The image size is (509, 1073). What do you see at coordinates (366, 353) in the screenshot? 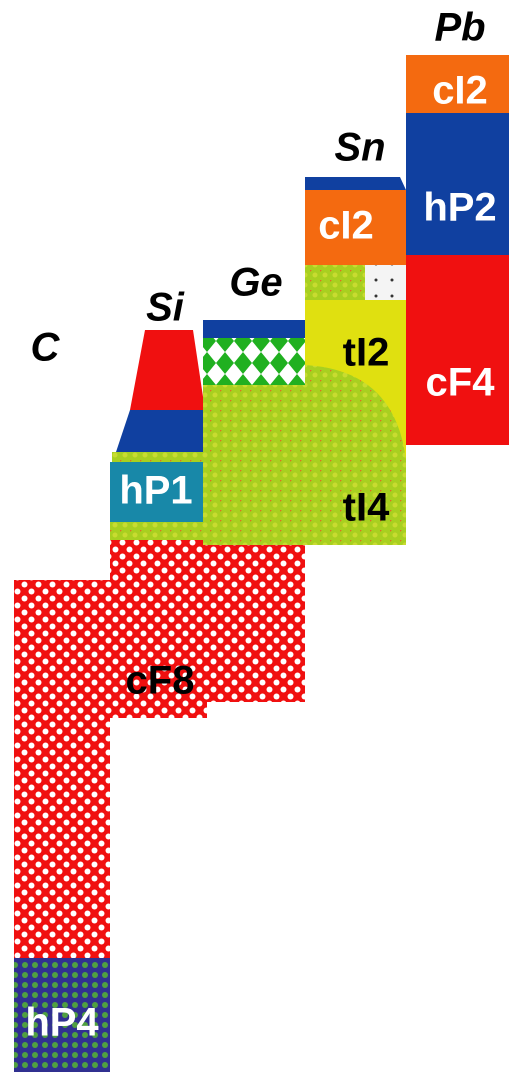
I see `phase-label: tI2` at bounding box center [366, 353].